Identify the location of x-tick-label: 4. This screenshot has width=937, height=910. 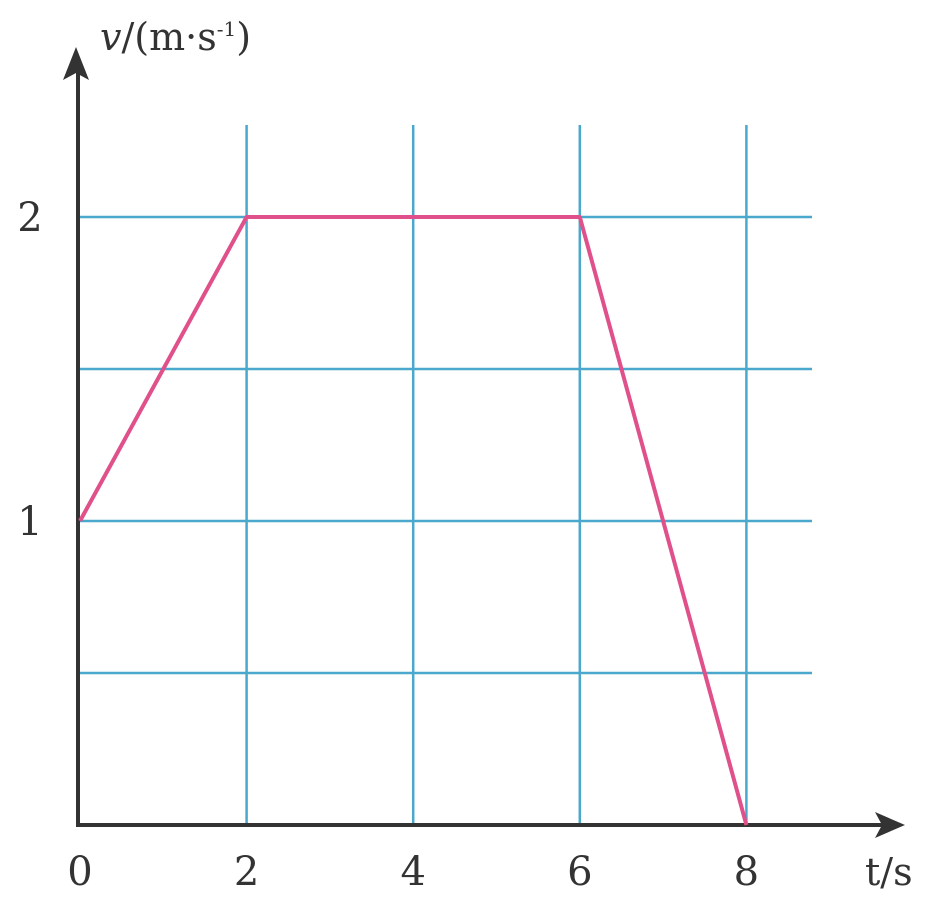
(412, 872).